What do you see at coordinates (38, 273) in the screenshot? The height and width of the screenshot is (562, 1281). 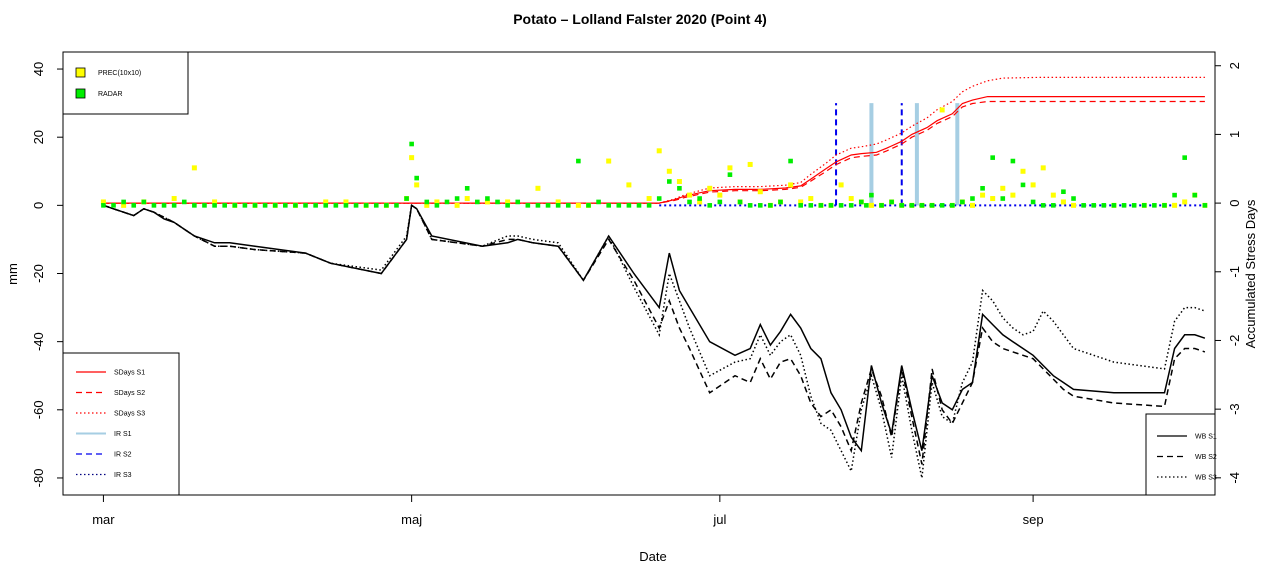 I see `y-tick-label-3: -20` at bounding box center [38, 273].